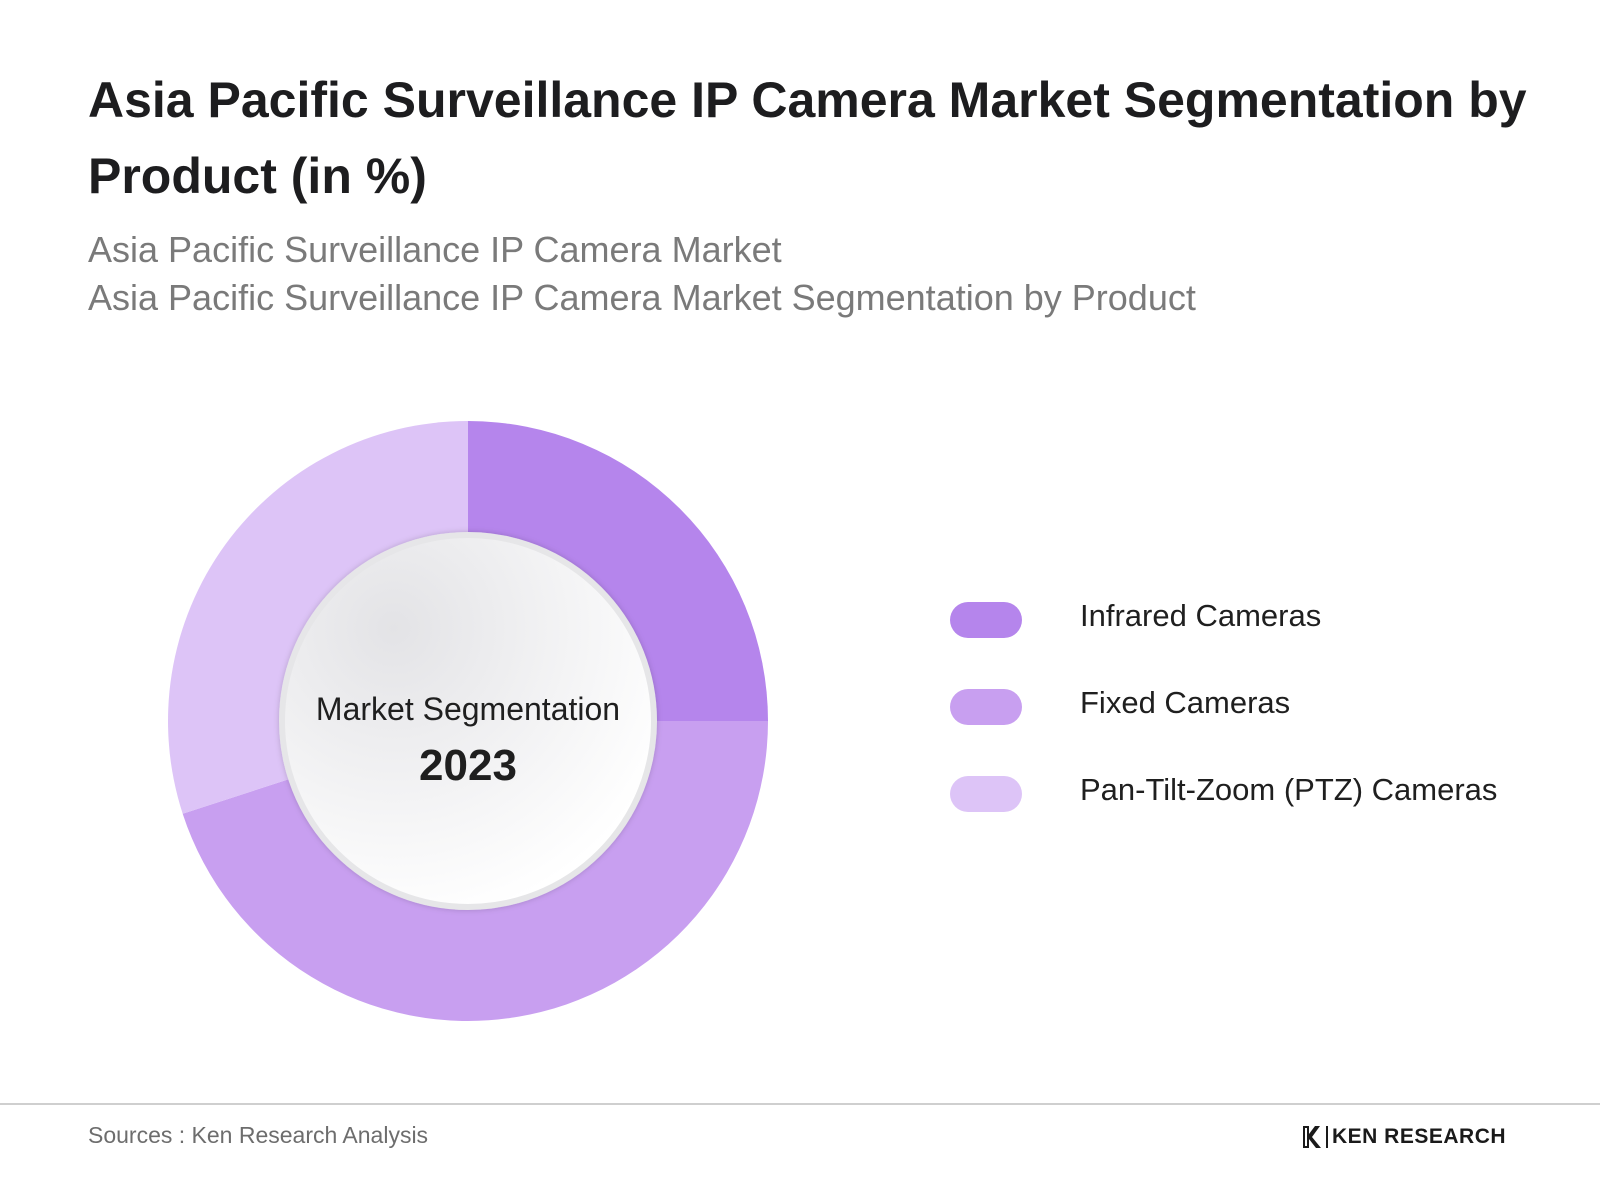 This screenshot has height=1200, width=1600. What do you see at coordinates (468, 709) in the screenshot?
I see `center-label: Market Segmentation` at bounding box center [468, 709].